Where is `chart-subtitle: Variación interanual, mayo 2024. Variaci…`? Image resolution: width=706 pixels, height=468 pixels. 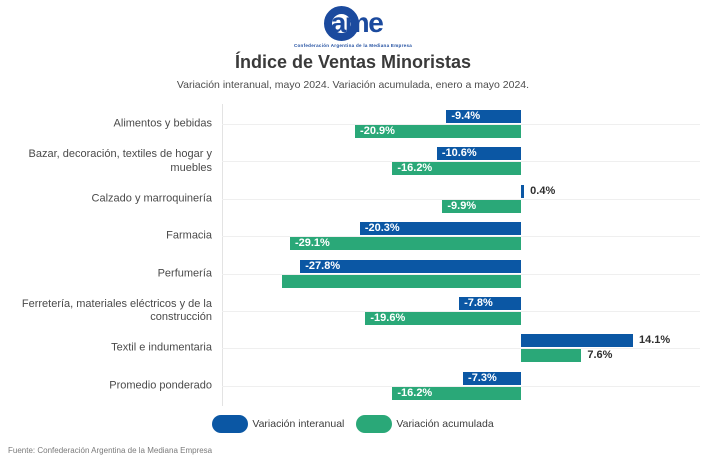 chart-subtitle: Variación interanual, mayo 2024. Variaci… is located at coordinates (353, 85).